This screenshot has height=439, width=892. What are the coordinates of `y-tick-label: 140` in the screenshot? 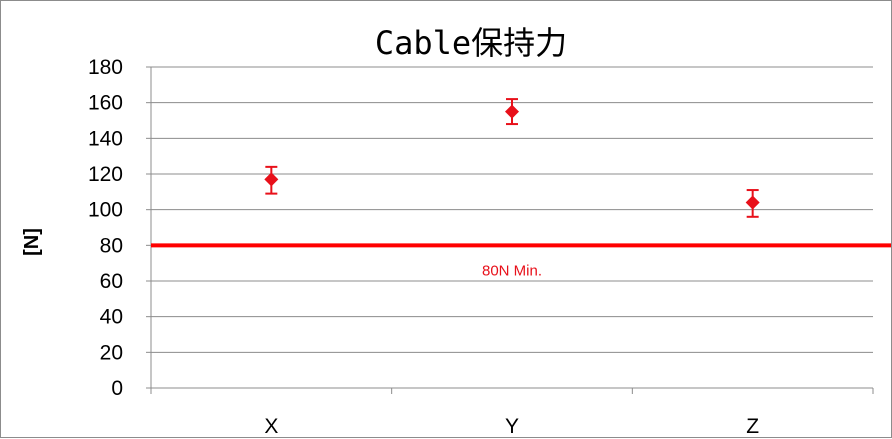 It's located at (105, 138).